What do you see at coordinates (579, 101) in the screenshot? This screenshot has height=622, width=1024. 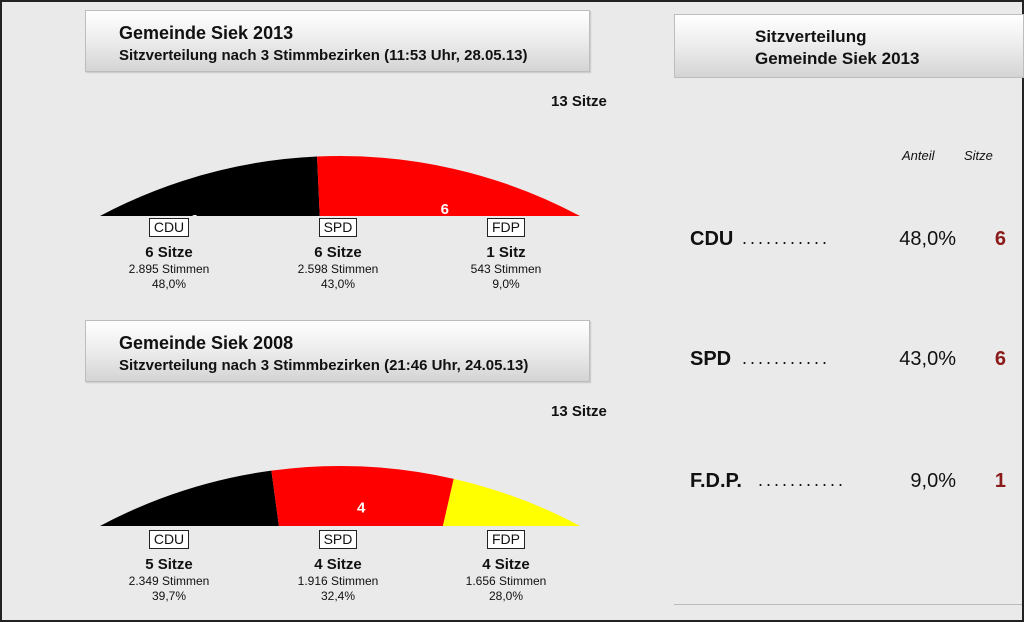 I see `chart-2013-total-seats: 13 Sitze` at bounding box center [579, 101].